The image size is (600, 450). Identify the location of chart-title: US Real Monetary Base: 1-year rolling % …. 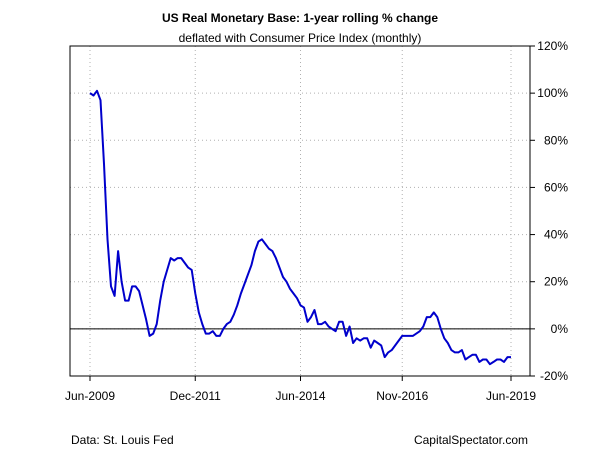
(300, 18).